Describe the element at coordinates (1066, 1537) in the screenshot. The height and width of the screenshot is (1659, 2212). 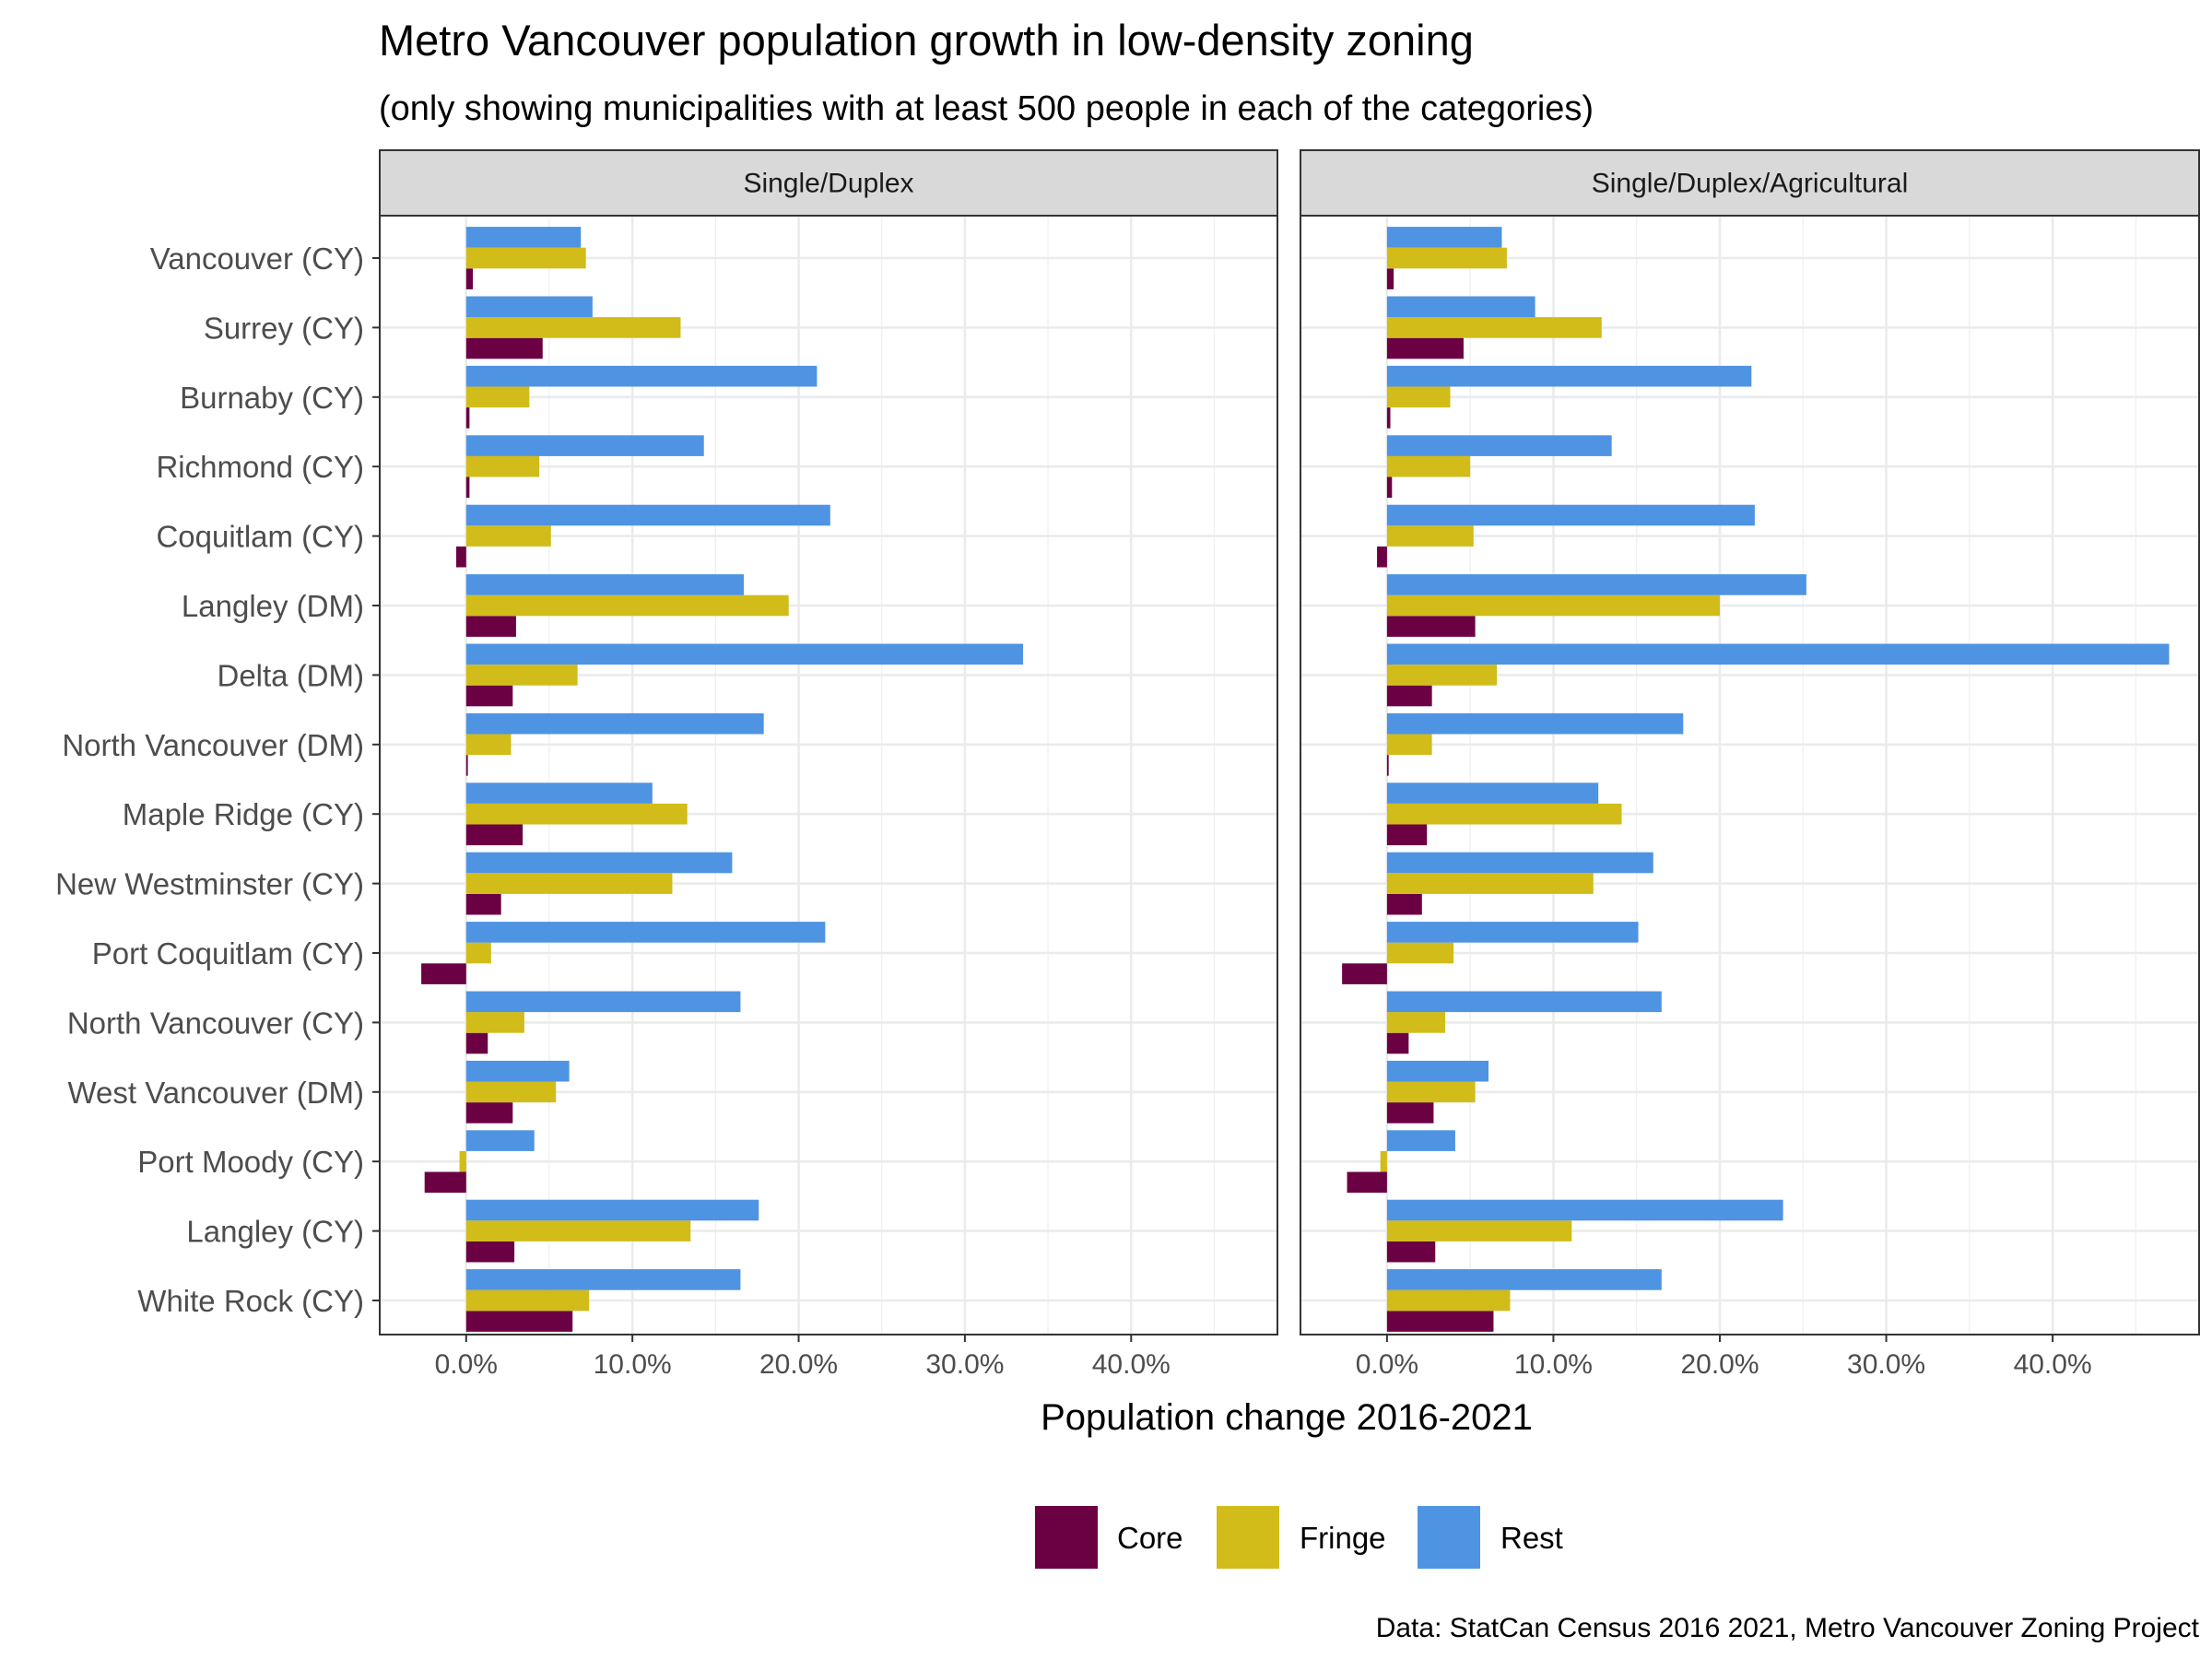
I see `legend-key-core` at that location.